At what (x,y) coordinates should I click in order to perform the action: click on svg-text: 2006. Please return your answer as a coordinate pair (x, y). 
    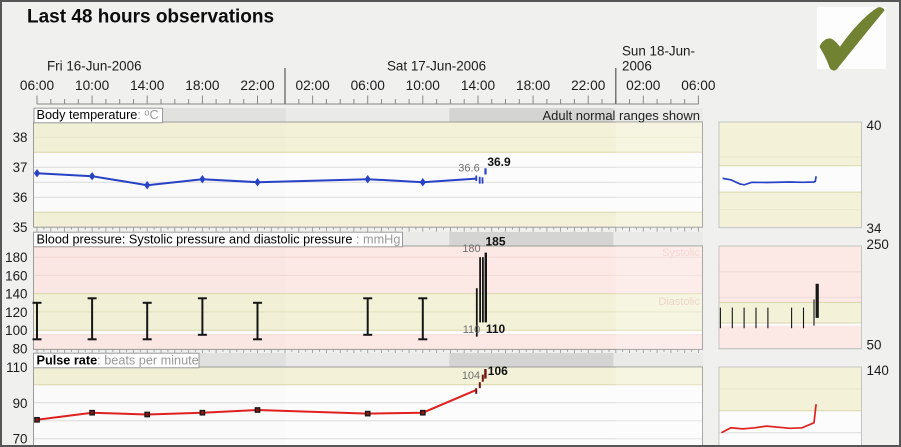
    Looking at the image, I should click on (637, 65).